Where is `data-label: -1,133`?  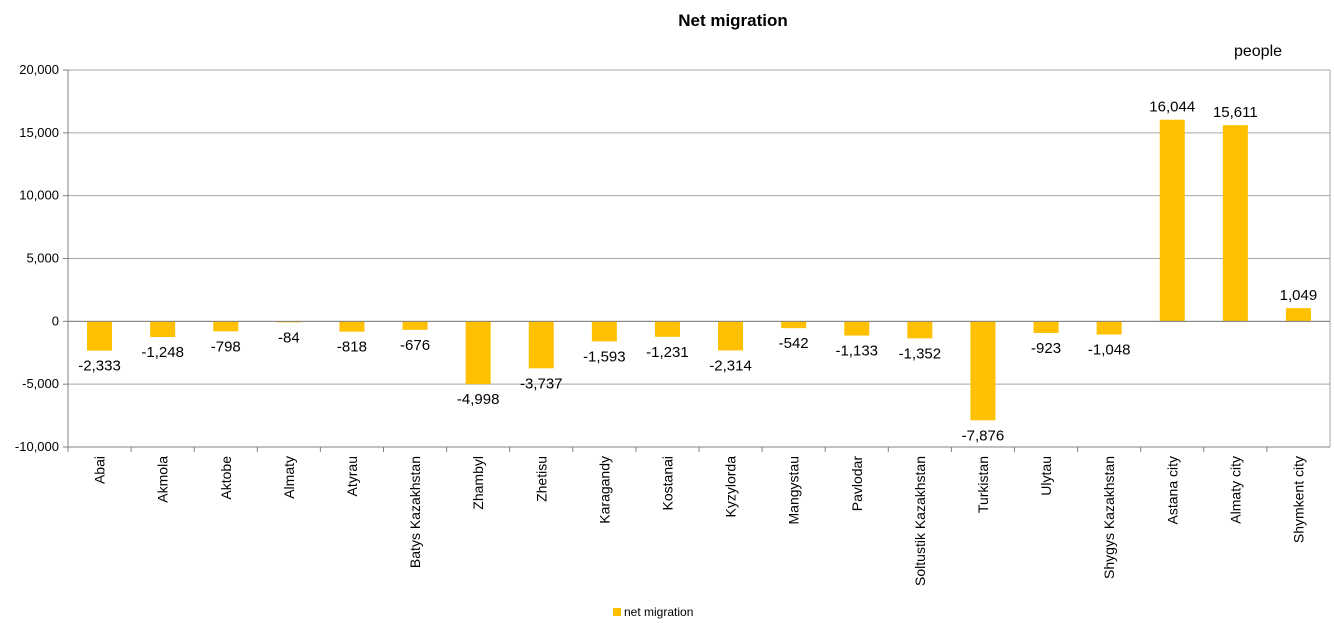 data-label: -1,133 is located at coordinates (856, 351).